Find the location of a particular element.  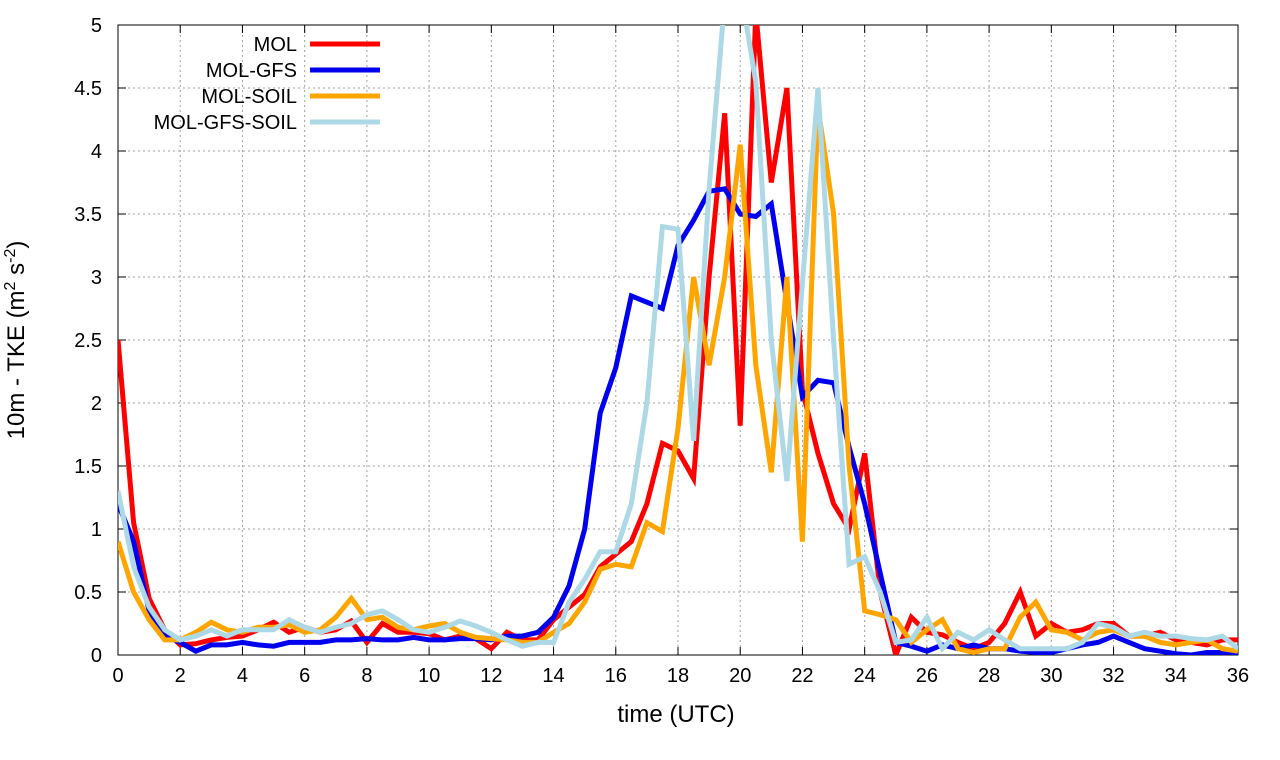

x-axis-label: time (UTC) is located at coordinates (675, 714).